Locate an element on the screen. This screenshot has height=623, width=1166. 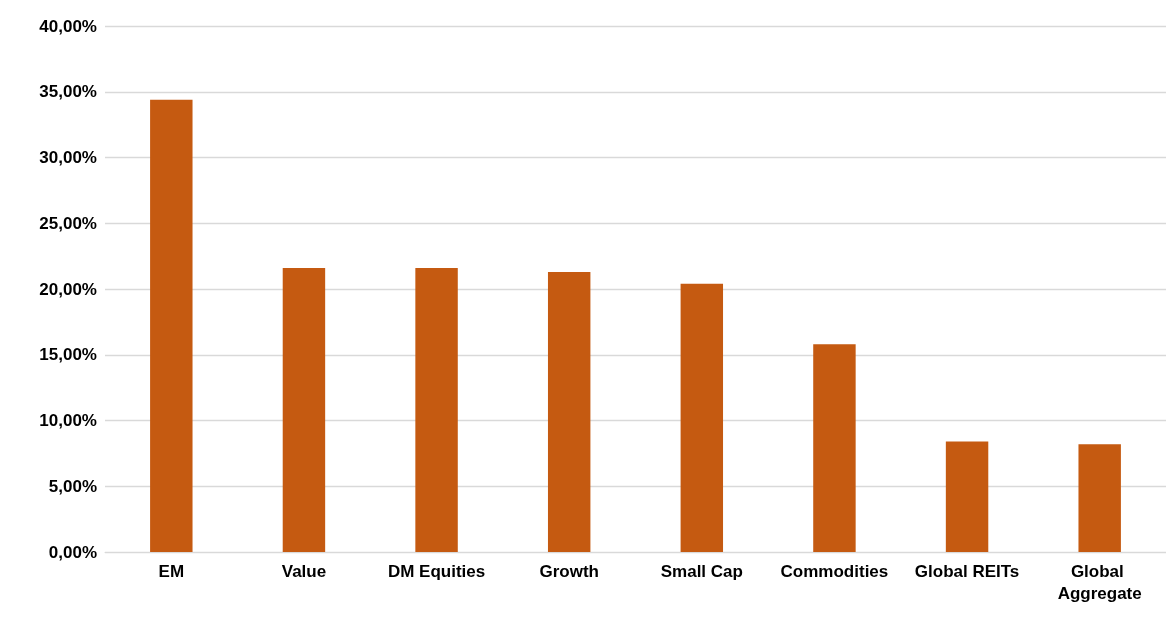
y-tick-label: 5,00% is located at coordinates (72, 486).